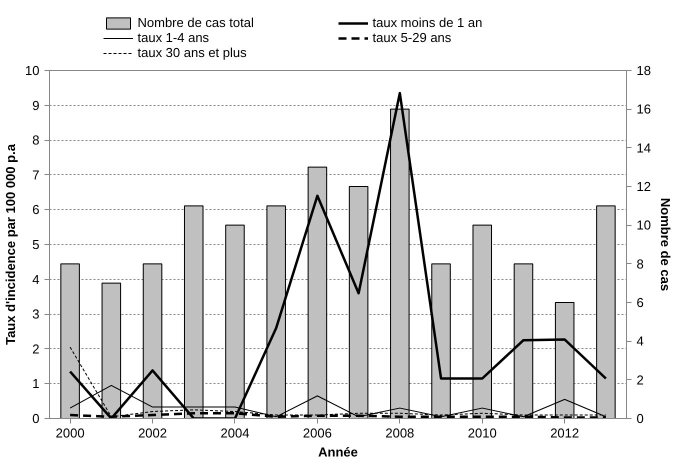 The width and height of the screenshot is (679, 469). I want to click on legend-label: taux 30 ans et plus, so click(193, 52).